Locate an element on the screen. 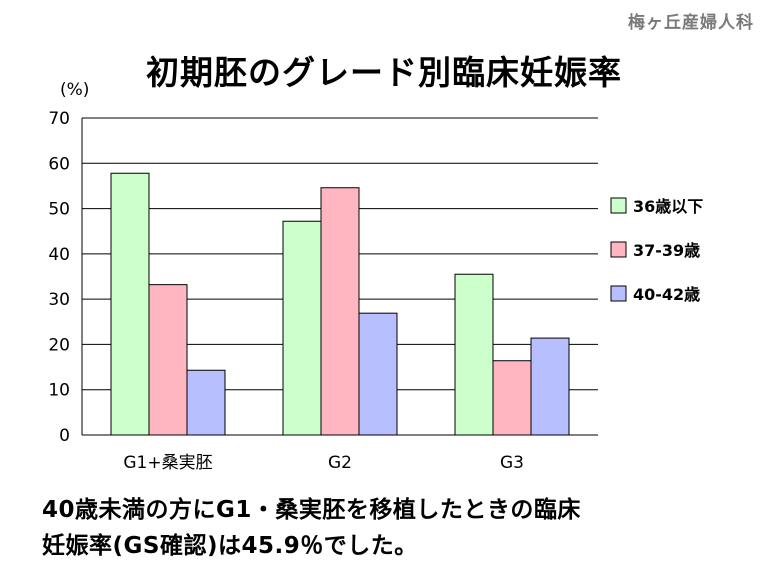  x-tick-label-1: G2 is located at coordinates (340, 463).